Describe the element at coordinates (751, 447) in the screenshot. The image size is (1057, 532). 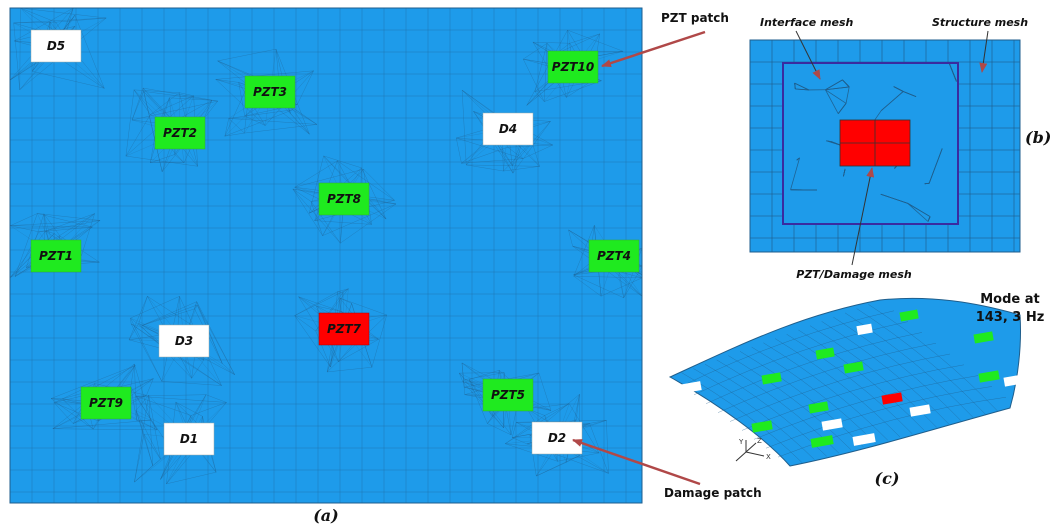
I see `axis-z-line` at that location.